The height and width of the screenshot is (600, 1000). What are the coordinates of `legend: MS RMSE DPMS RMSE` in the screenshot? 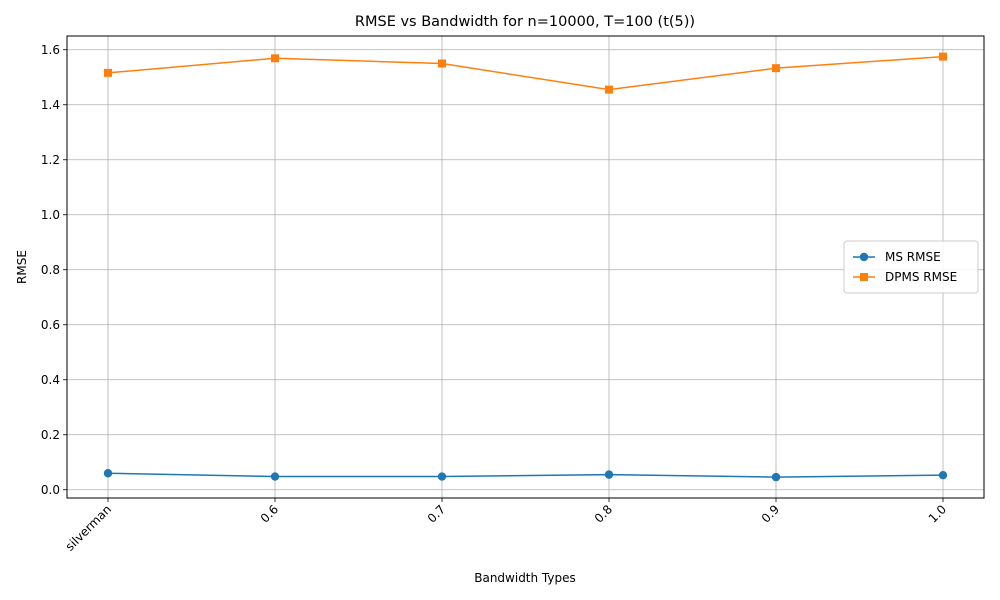 It's located at (911, 267).